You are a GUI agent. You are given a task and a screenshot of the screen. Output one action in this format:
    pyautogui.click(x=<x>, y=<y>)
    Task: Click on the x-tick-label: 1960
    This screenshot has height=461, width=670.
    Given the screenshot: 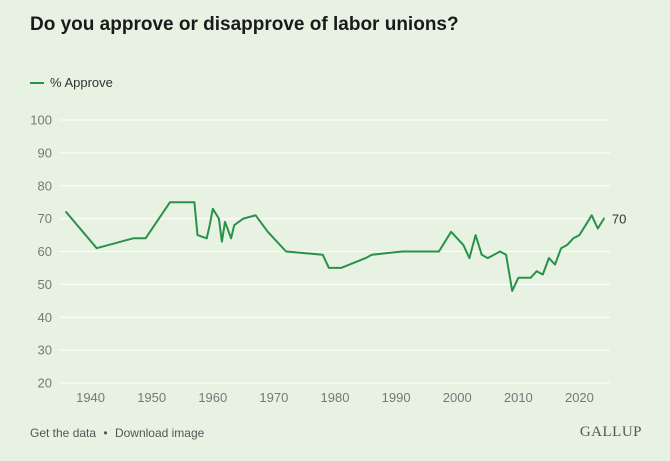 What is the action you would take?
    pyautogui.click(x=212, y=397)
    